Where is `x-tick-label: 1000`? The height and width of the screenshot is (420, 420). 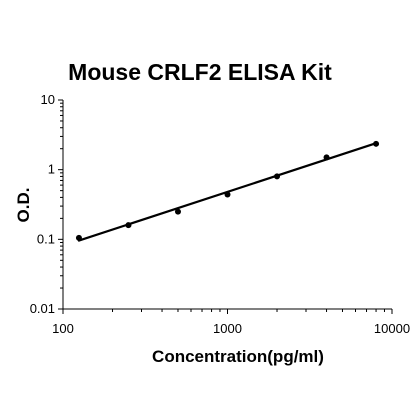
x-tick-label: 1000 is located at coordinates (227, 328).